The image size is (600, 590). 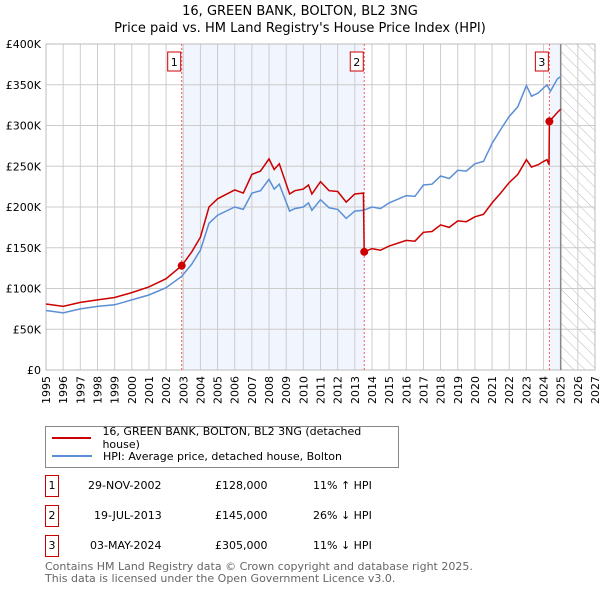 What do you see at coordinates (24, 126) in the screenshot?
I see `y-tick-label: £300K` at bounding box center [24, 126].